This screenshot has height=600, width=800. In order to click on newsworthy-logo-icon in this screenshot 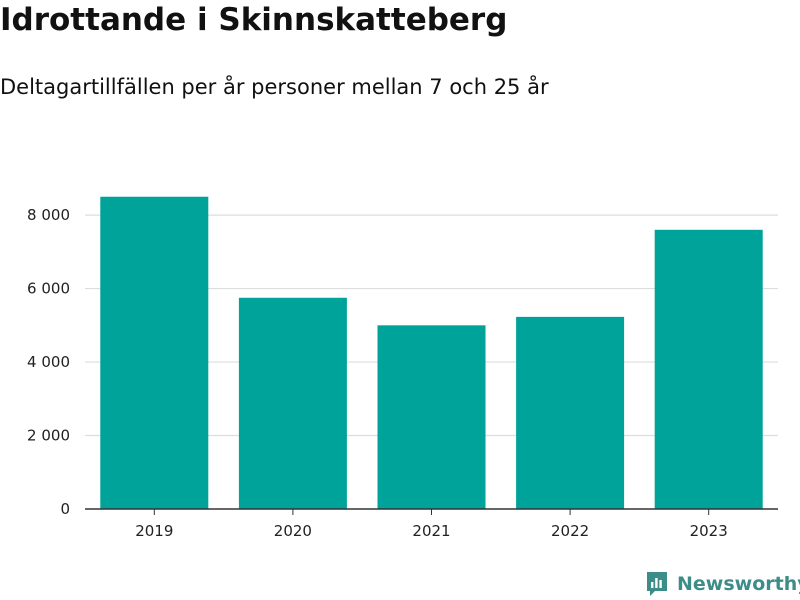, I will do `click(657, 584)`.